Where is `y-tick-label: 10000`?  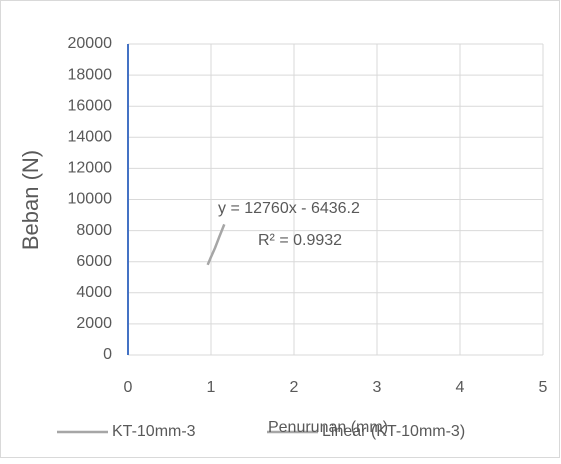
y-tick-label: 10000 is located at coordinates (90, 199).